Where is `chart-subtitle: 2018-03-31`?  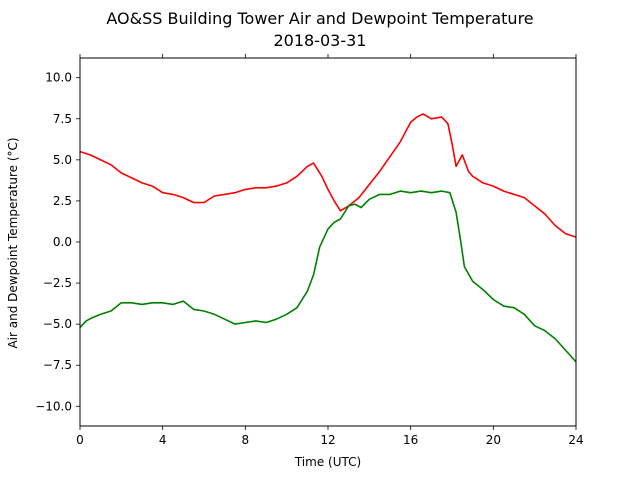
chart-subtitle: 2018-03-31 is located at coordinates (320, 40).